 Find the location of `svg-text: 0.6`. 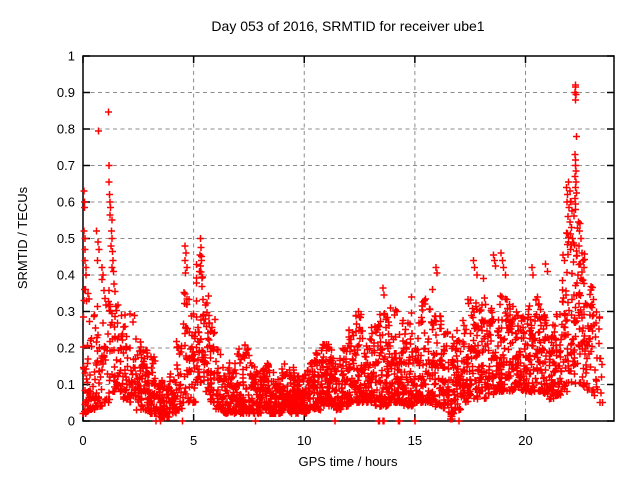

svg-text: 0.6 is located at coordinates (66, 202).